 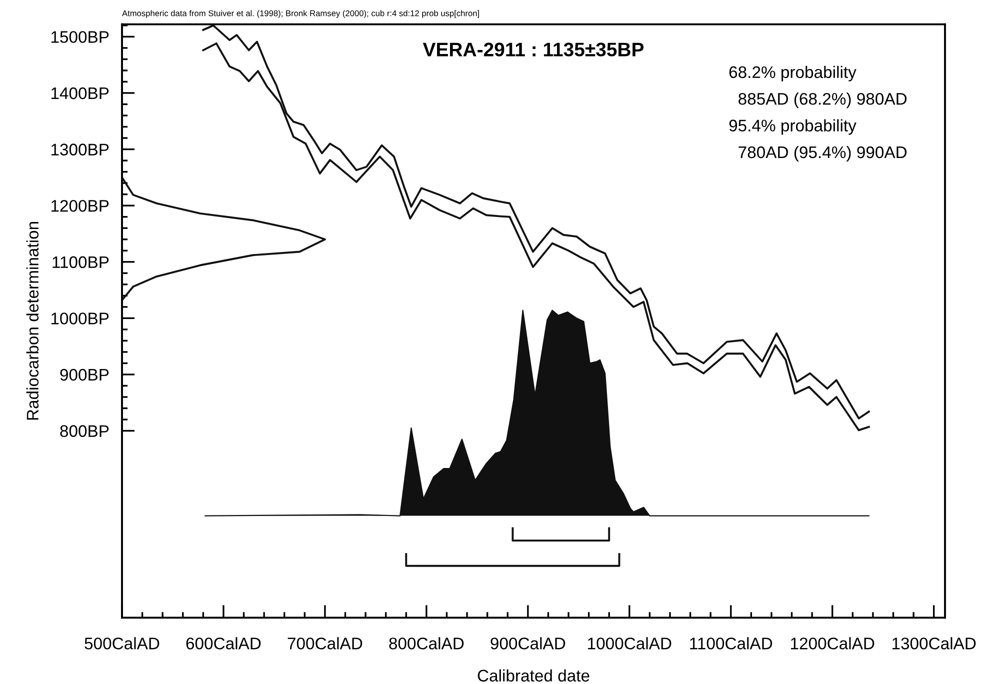 I want to click on y-tick-label: 800BP, so click(x=84, y=431).